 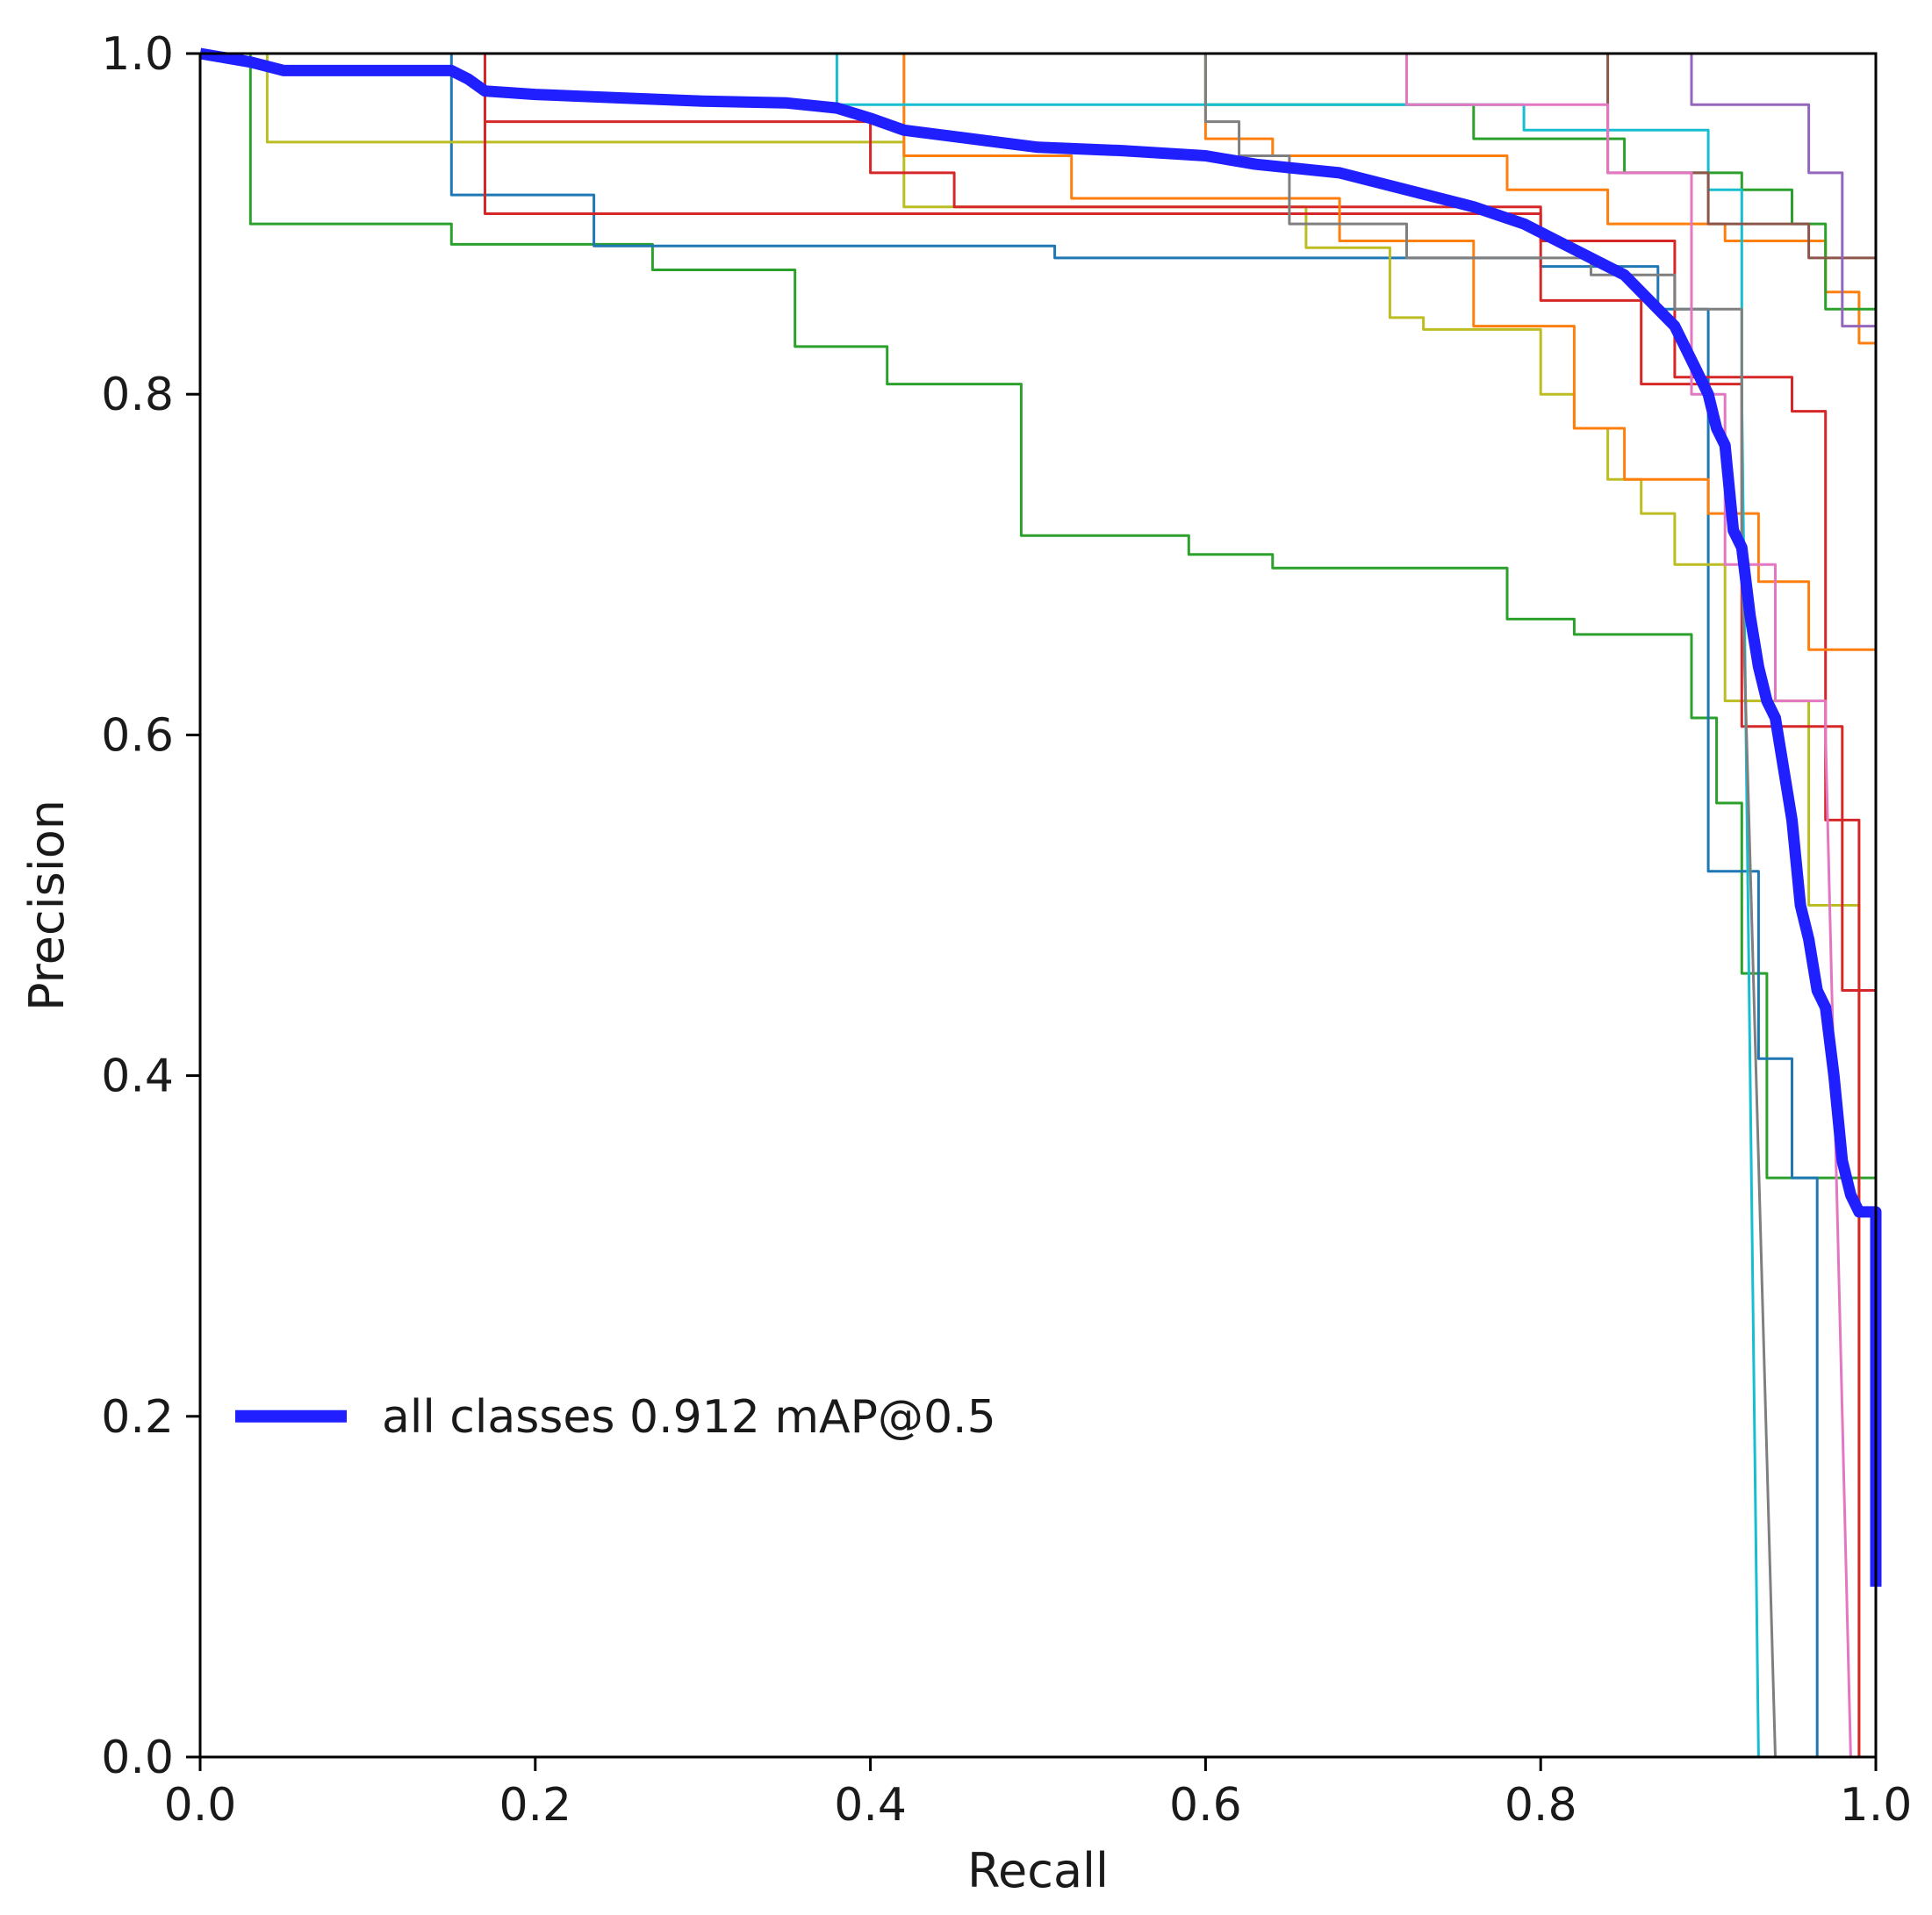 I want to click on x-tick-label: 0.4, so click(x=870, y=1805).